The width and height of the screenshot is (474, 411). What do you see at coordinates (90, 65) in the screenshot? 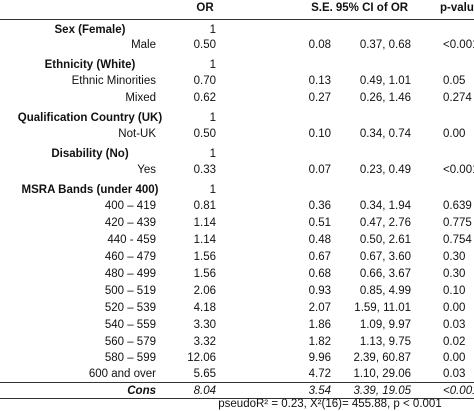
I see `group-heading: Ethnicity (White)` at bounding box center [90, 65].